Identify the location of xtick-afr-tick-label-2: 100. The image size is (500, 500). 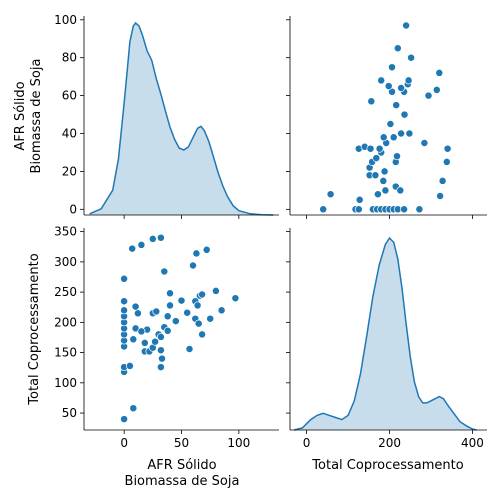
(238, 443).